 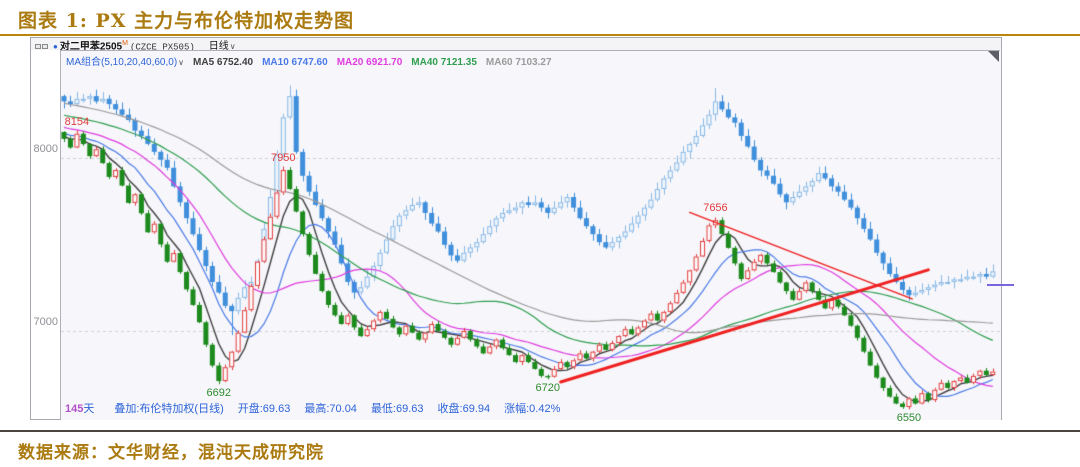 What do you see at coordinates (45, 322) in the screenshot?
I see `y-axis-label-7000: 7000` at bounding box center [45, 322].